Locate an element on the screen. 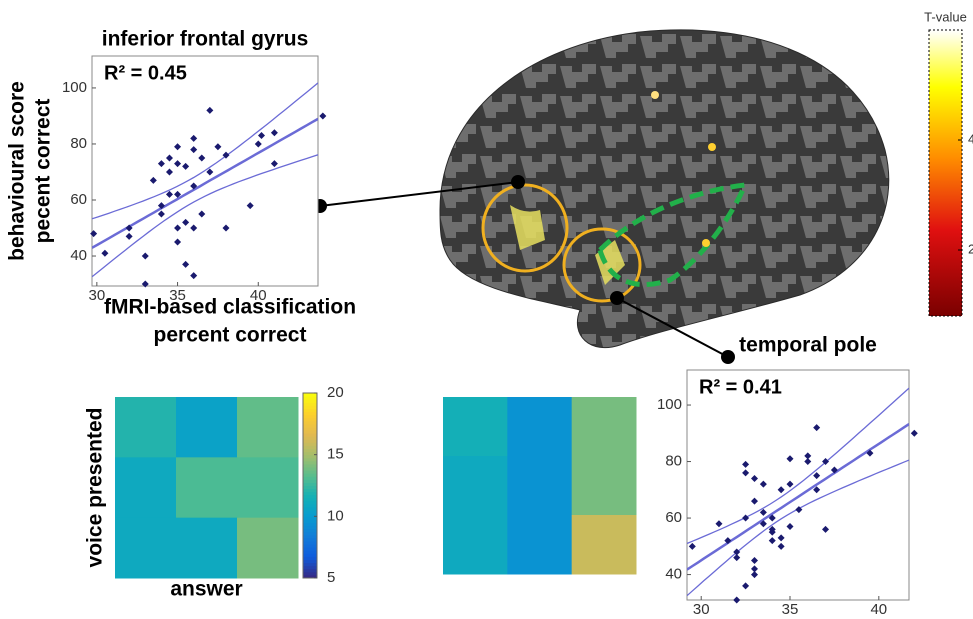 This screenshot has width=973, height=619. colorbar-tick-label: 5 is located at coordinates (331, 577).